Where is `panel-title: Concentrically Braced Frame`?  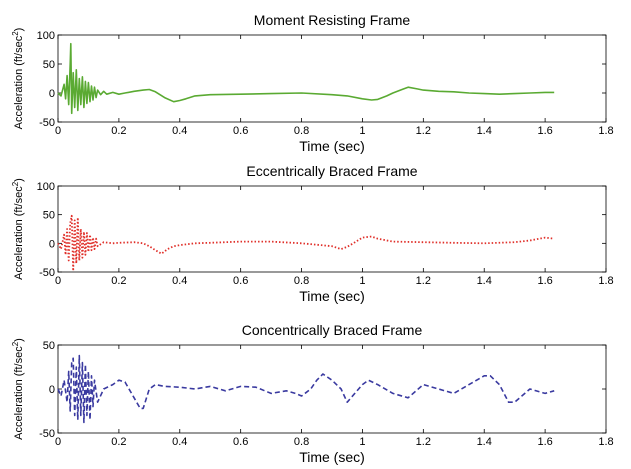 panel-title: Concentrically Braced Frame is located at coordinates (332, 330).